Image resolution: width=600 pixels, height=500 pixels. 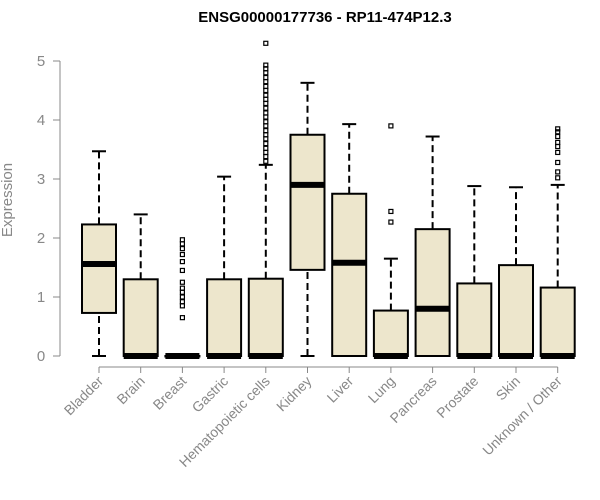 I want to click on x-tick-label: Brain, so click(x=130, y=390).